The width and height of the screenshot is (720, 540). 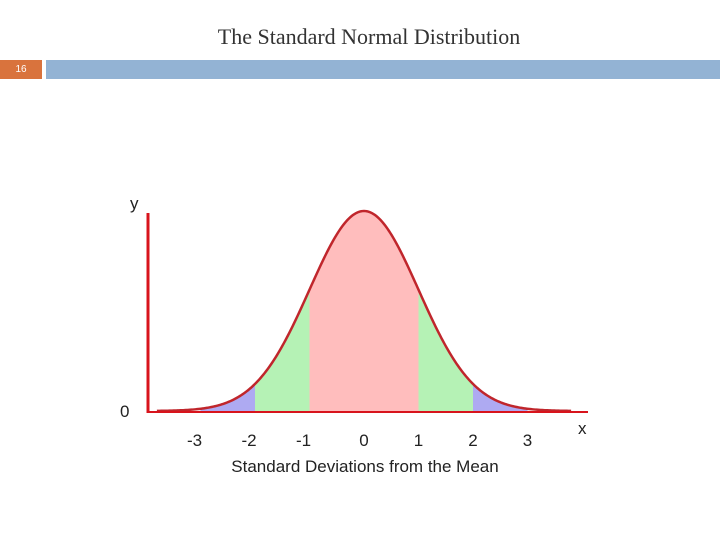 What do you see at coordinates (248, 440) in the screenshot?
I see `x-tick-label: -2` at bounding box center [248, 440].